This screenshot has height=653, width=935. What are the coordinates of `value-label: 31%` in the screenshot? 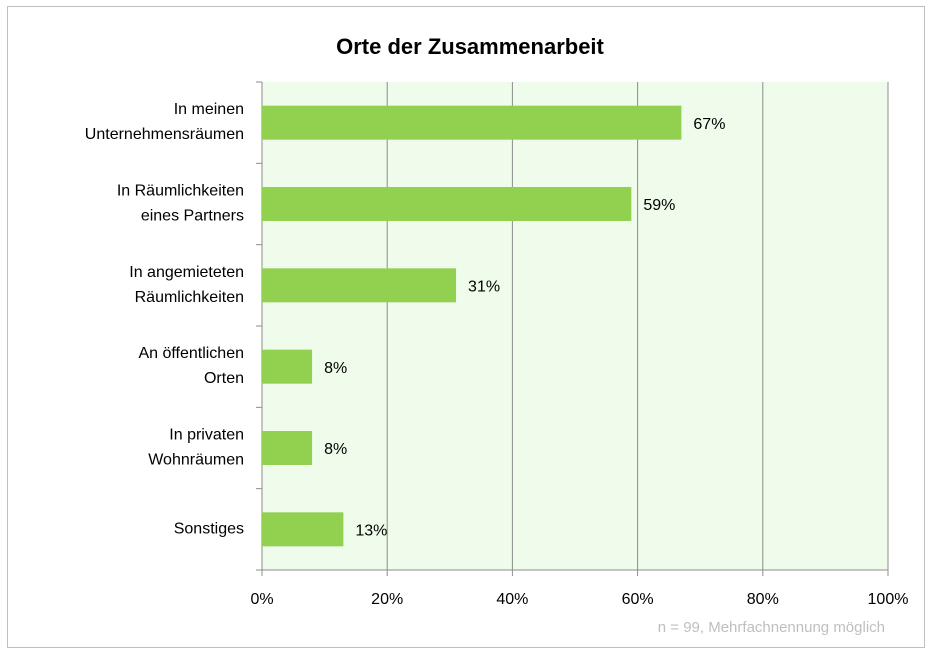 It's located at (484, 287).